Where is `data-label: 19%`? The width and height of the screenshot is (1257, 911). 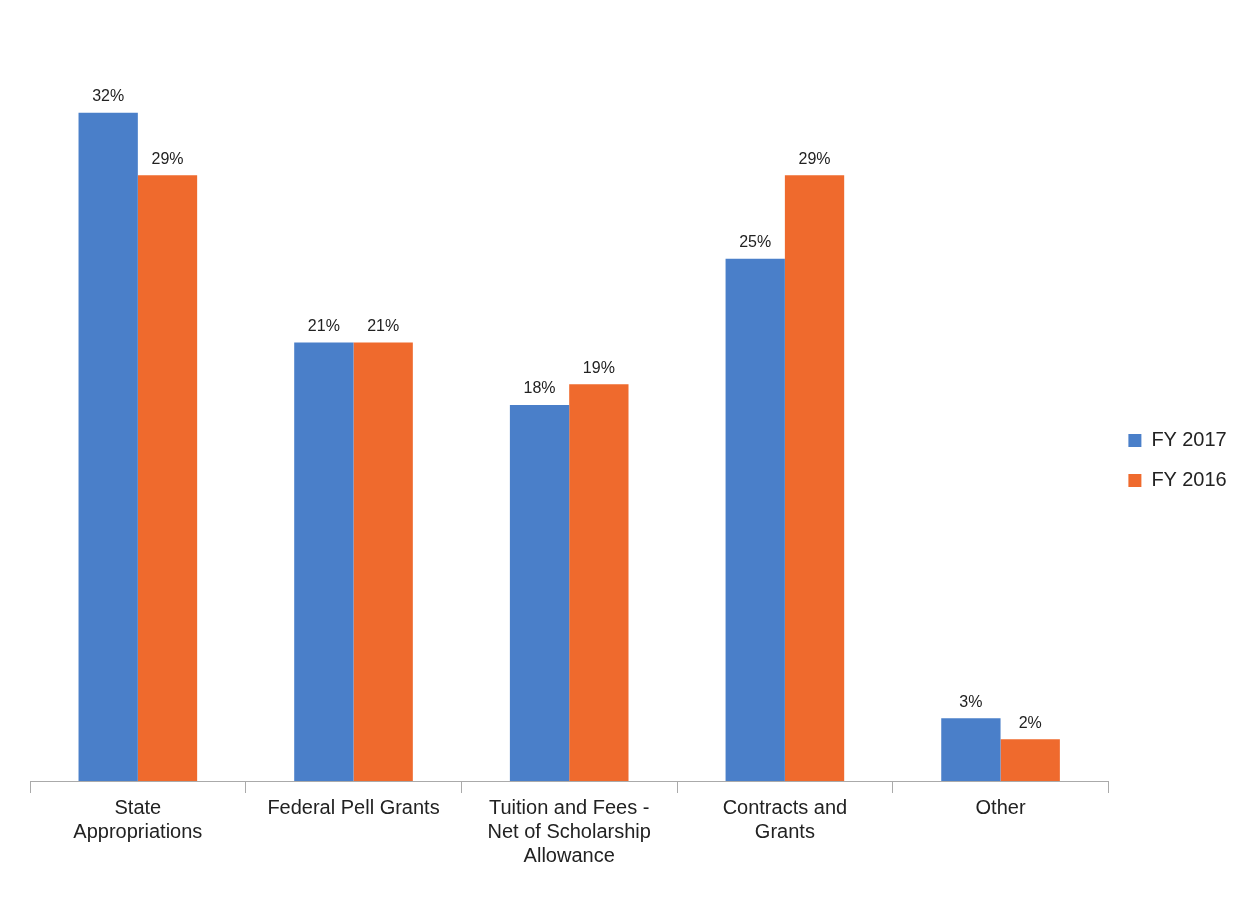
data-label: 19% is located at coordinates (598, 367).